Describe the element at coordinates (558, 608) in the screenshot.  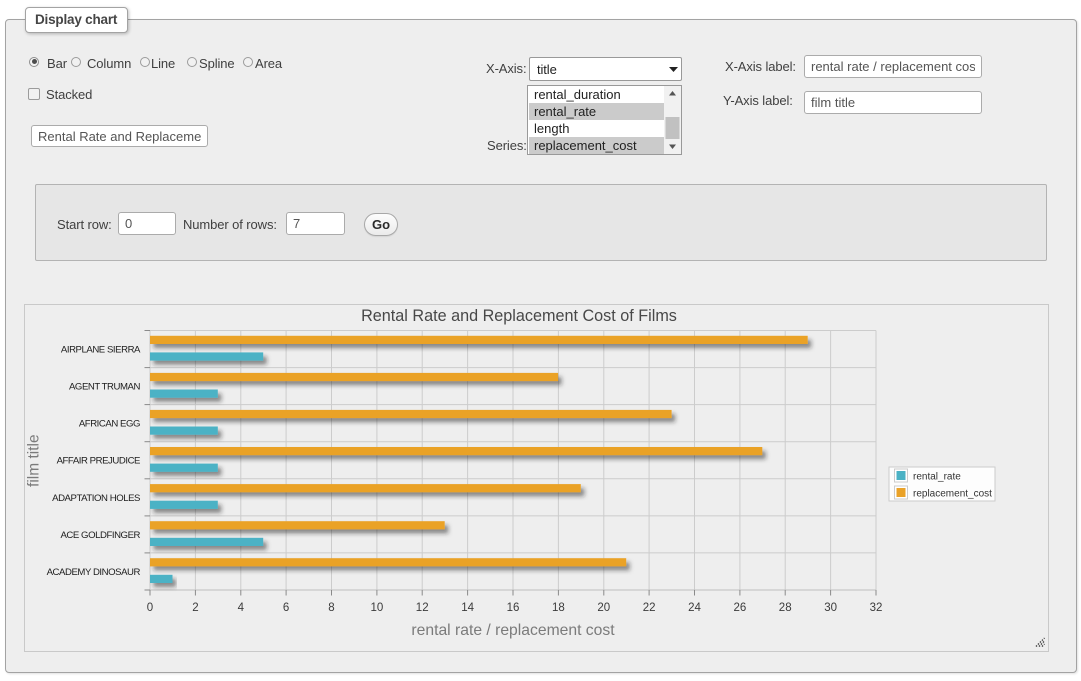
I see `svg-text: 18` at that location.